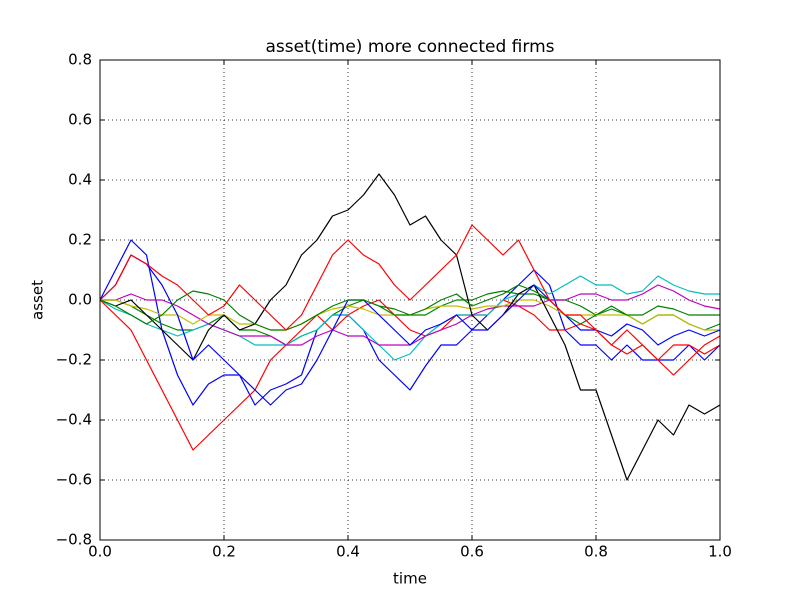  Describe the element at coordinates (38, 300) in the screenshot. I see `y-axis-label: asset` at that location.